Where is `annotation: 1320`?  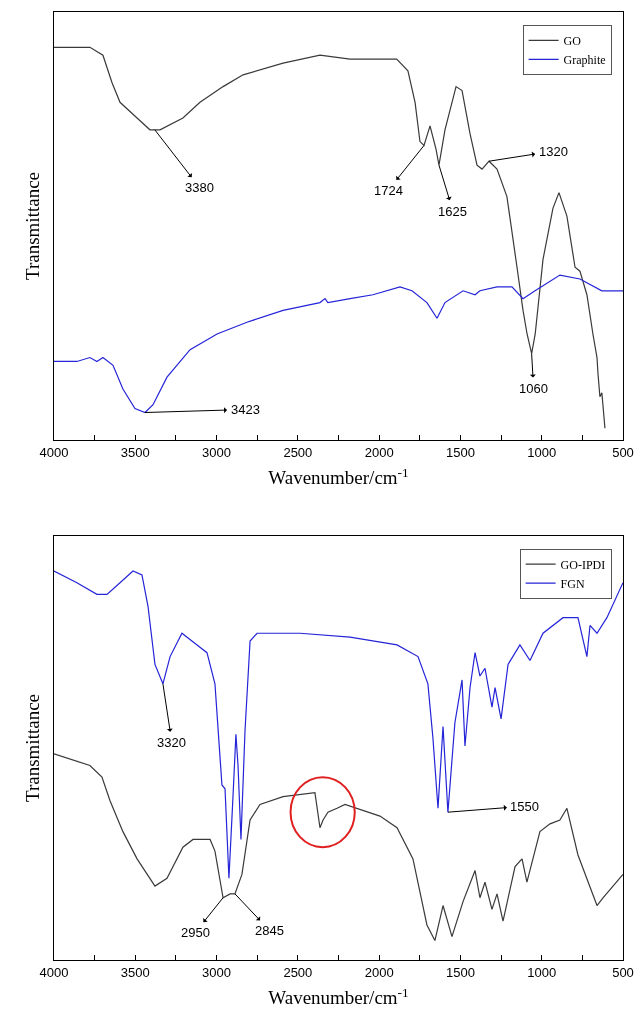 annotation: 1320 is located at coordinates (553, 151).